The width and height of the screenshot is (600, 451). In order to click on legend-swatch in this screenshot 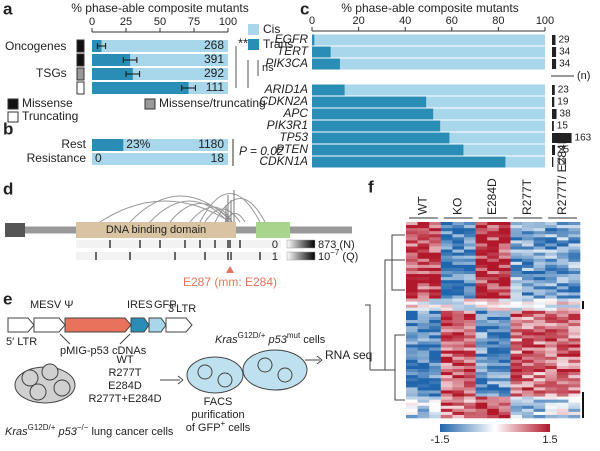, I will do `click(253, 29)`.